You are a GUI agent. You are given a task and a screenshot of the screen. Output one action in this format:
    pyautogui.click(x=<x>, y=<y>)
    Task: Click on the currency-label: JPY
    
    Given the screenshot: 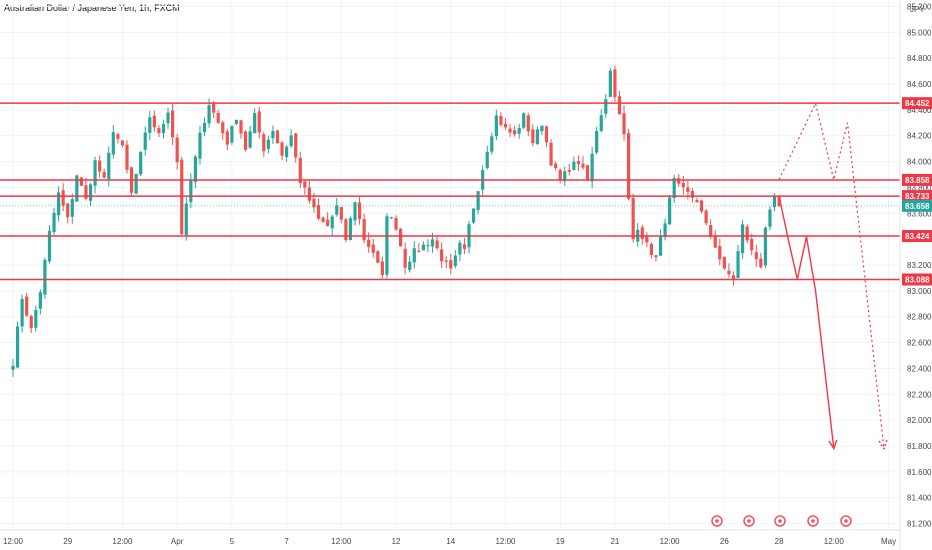 What is the action you would take?
    pyautogui.click(x=917, y=9)
    